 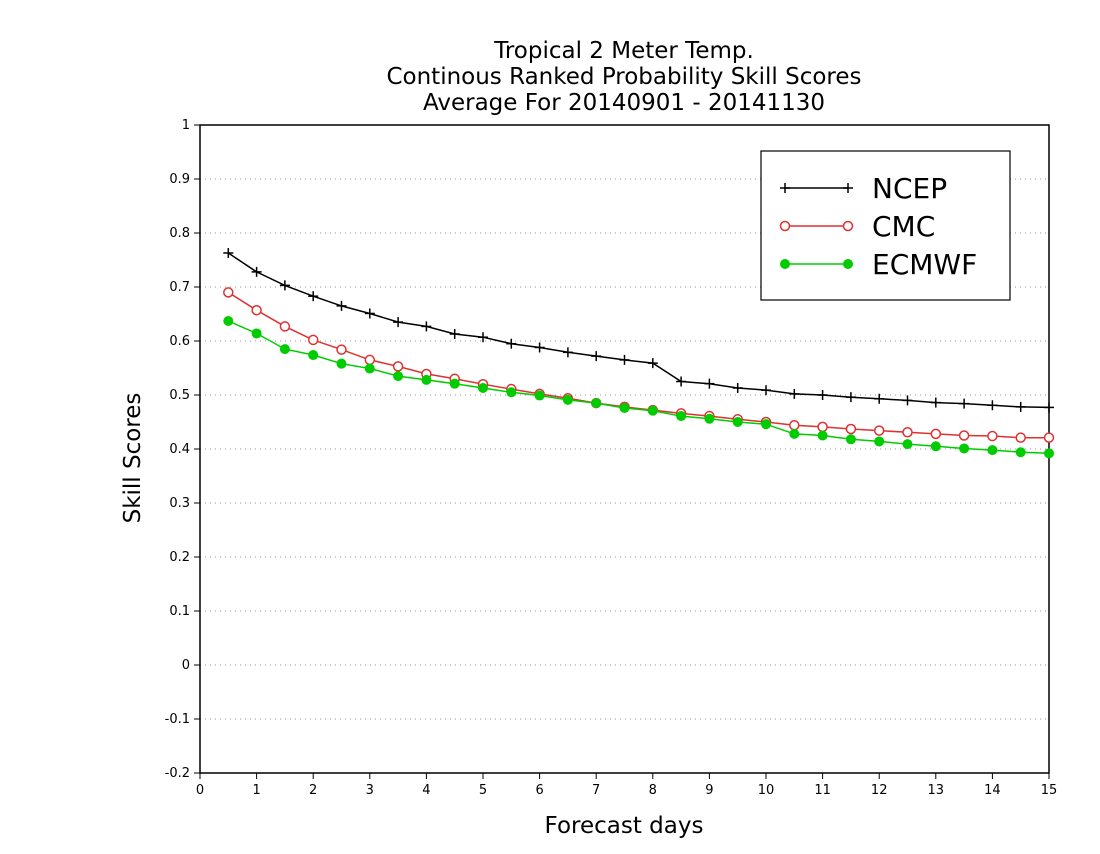 What do you see at coordinates (623, 51) in the screenshot?
I see `title-line-1: Tropical 2 Meter Temp.` at bounding box center [623, 51].